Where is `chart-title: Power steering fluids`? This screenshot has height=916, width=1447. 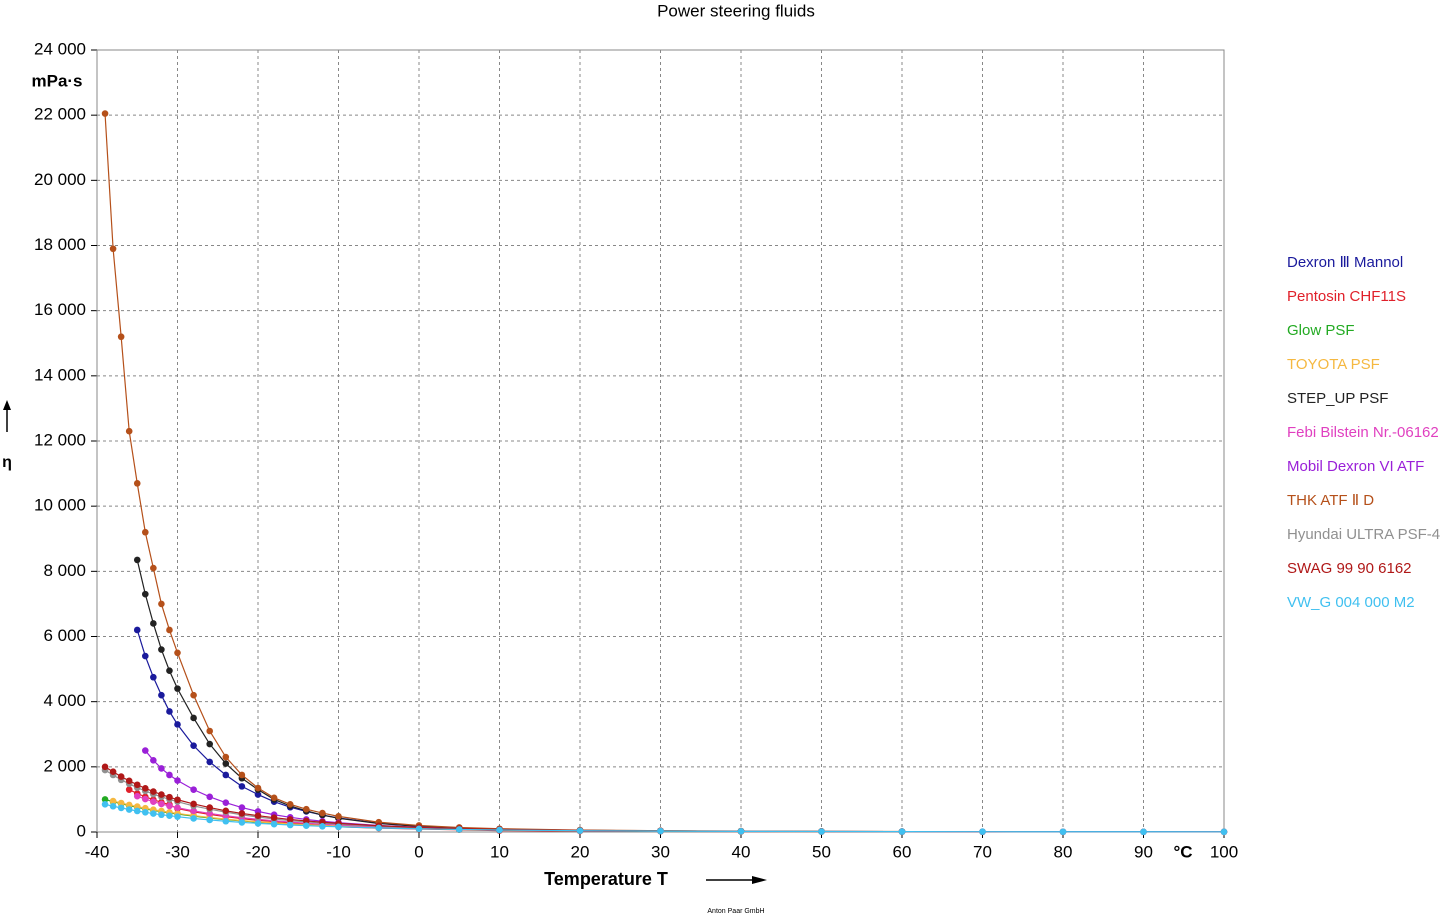
chart-title: Power steering fluids is located at coordinates (736, 10).